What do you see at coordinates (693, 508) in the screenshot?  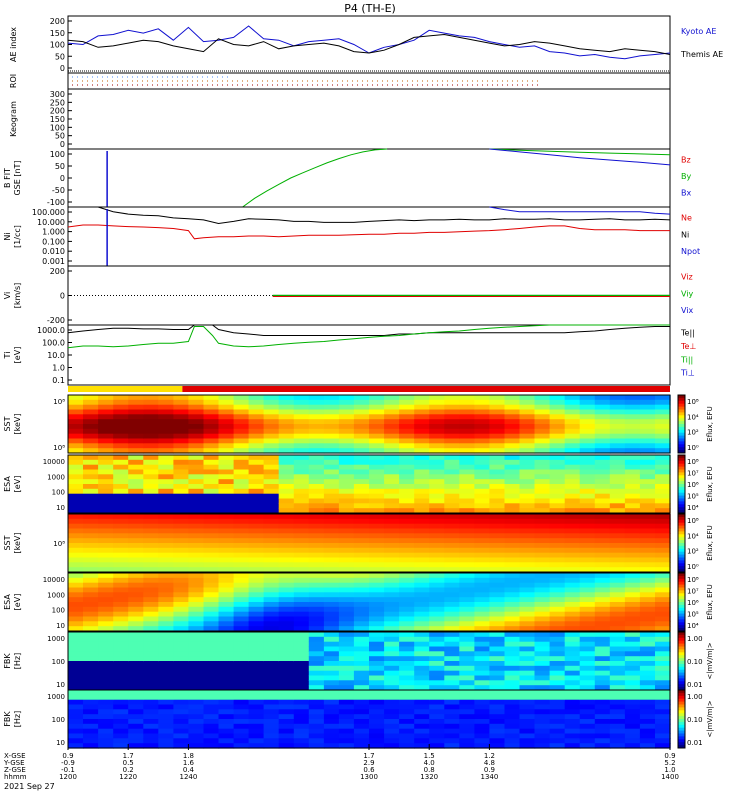 I see `colorbar-tick-esa_ion: 10⁴` at bounding box center [693, 508].